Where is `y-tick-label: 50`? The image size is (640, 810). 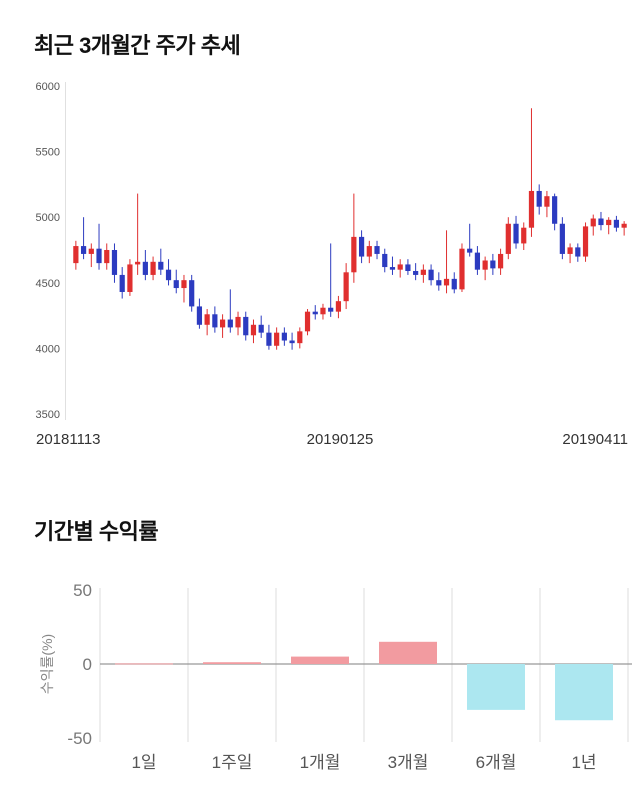 y-tick-label: 50 is located at coordinates (82, 591).